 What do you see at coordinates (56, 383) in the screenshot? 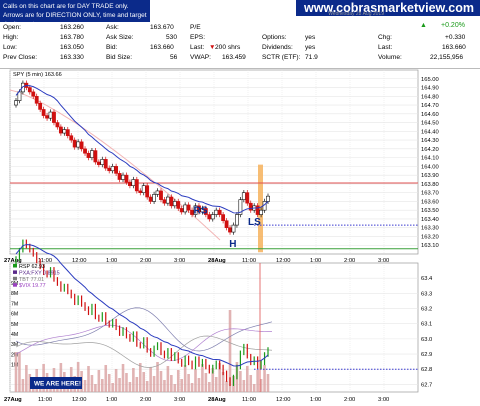
I see `we-are-here-badge` at bounding box center [56, 383].